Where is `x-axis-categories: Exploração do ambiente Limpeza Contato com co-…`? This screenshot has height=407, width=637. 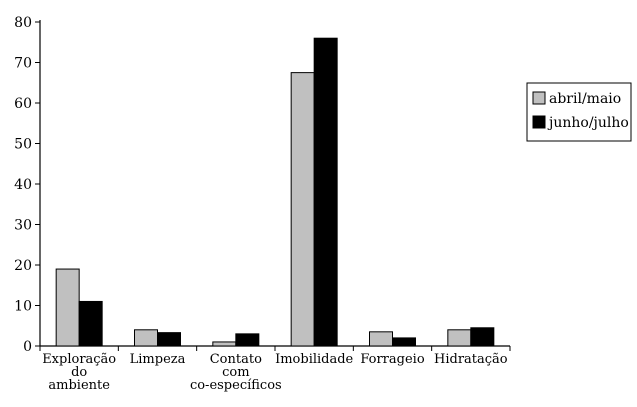
x-axis-categories: Exploração do ambiente Limpeza Contato com co-… is located at coordinates (275, 372).